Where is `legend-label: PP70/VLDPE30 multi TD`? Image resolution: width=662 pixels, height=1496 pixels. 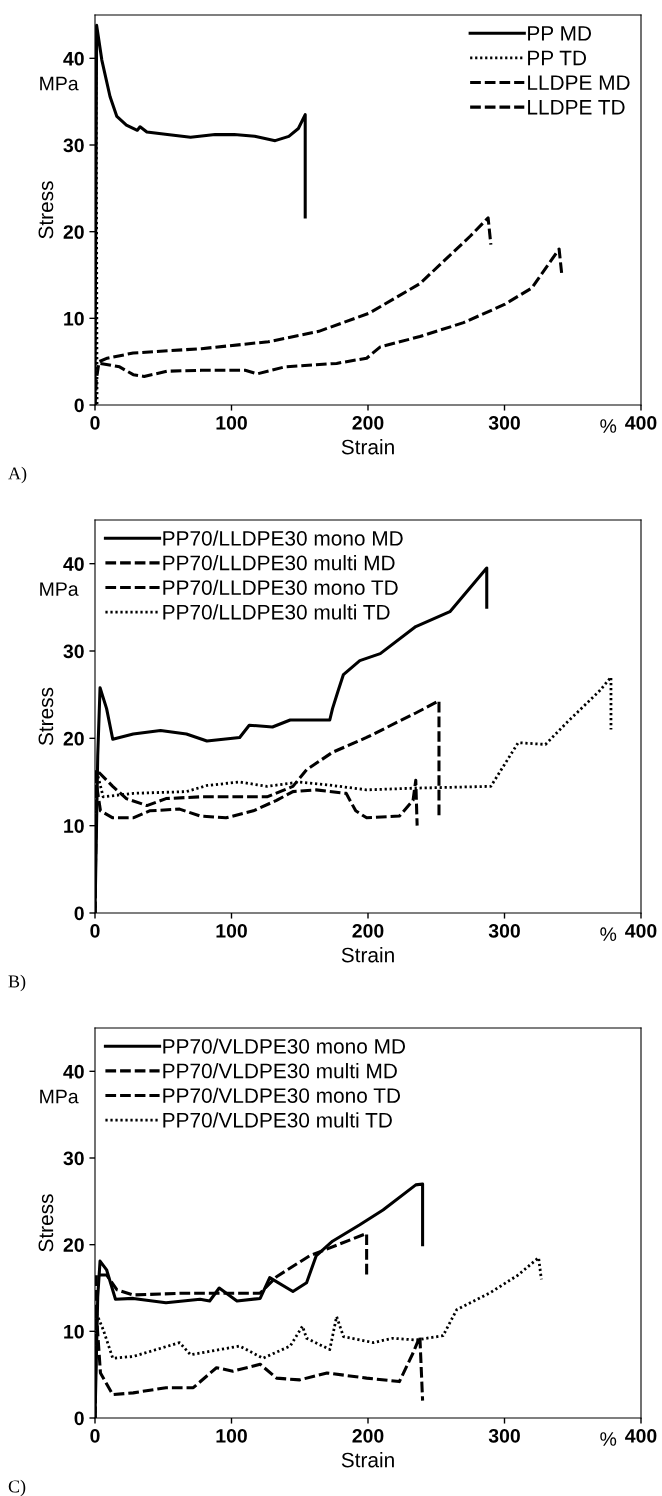
legend-label: PP70/VLDPE30 multi TD is located at coordinates (277, 1120).